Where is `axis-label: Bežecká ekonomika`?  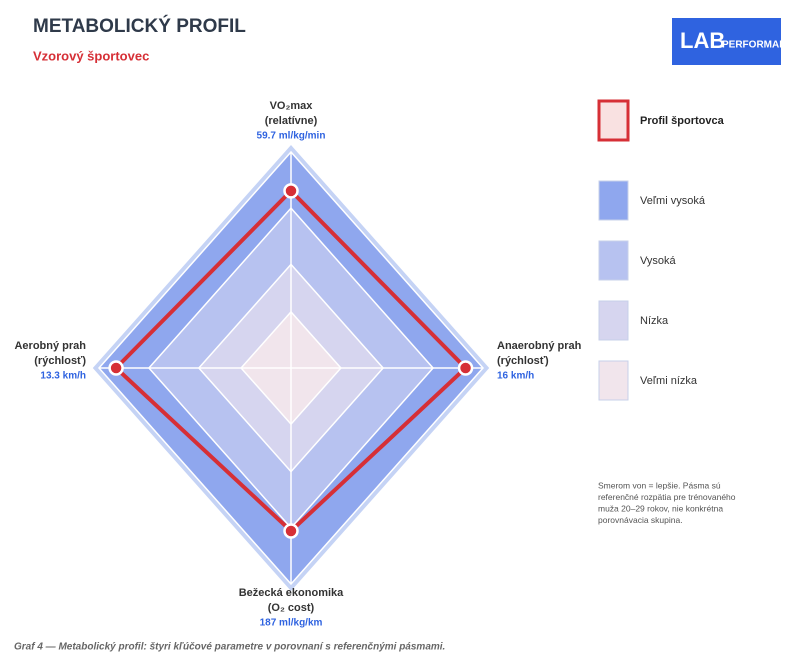
axis-label: Bežecká ekonomika is located at coordinates (291, 593).